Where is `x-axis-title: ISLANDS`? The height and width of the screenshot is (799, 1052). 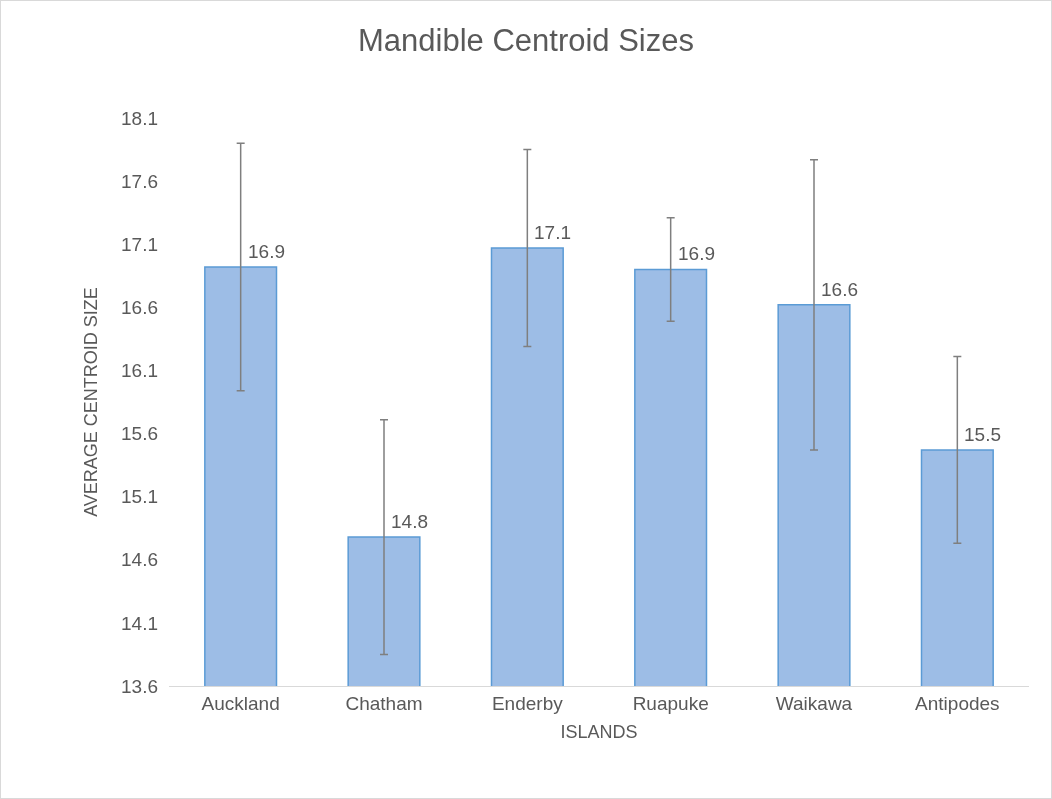 x-axis-title: ISLANDS is located at coordinates (599, 731).